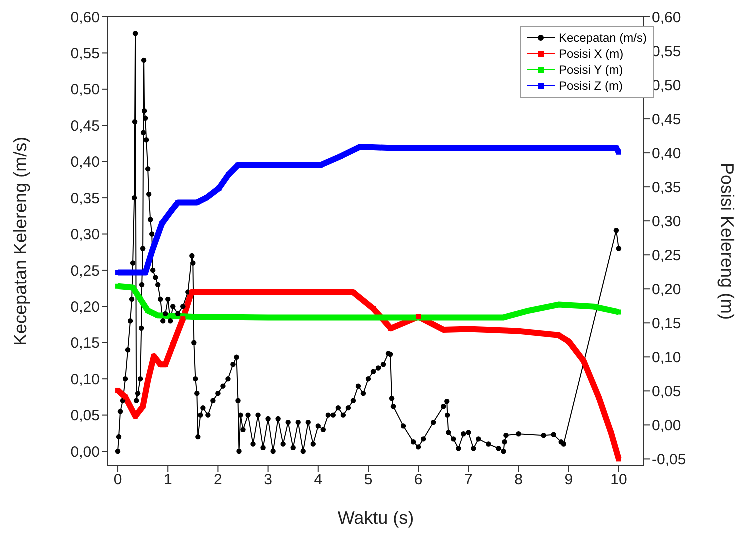 Image resolution: width=746 pixels, height=545 pixels. I want to click on x-tick-label: 7, so click(468, 480).